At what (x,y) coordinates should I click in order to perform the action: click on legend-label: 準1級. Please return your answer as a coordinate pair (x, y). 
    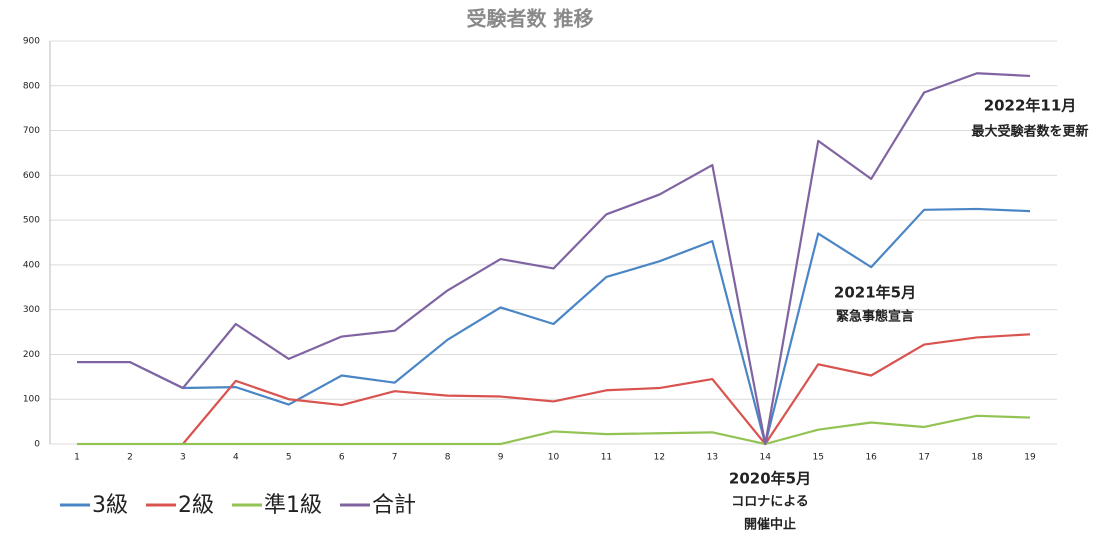
    Looking at the image, I should click on (293, 505).